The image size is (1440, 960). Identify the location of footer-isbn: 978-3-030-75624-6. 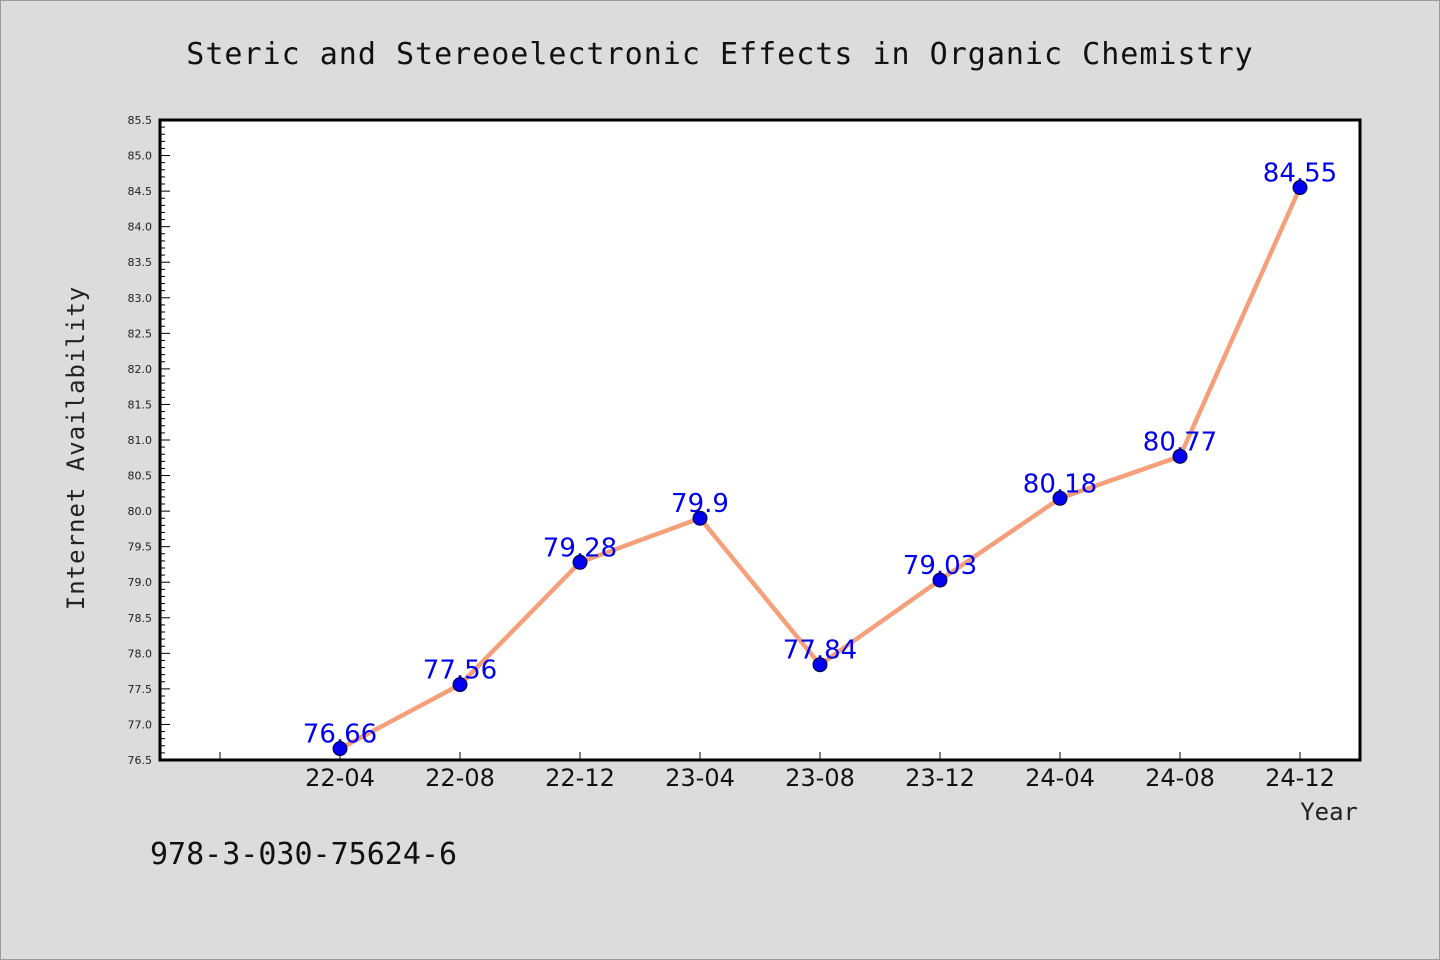
(303, 854).